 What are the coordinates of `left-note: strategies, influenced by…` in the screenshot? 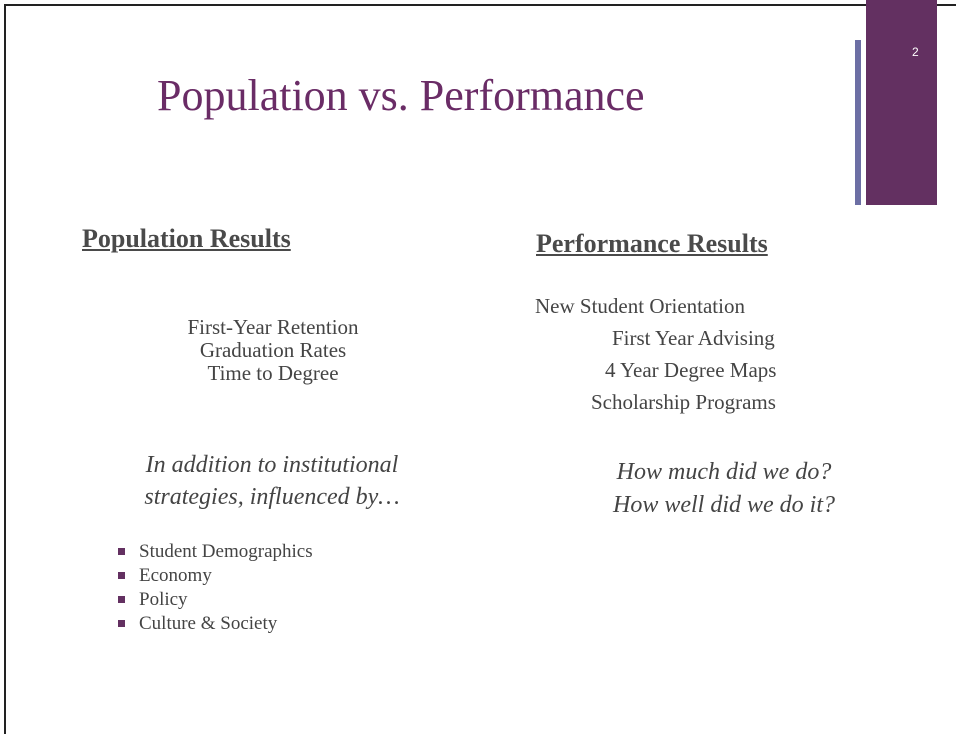 It's located at (272, 497).